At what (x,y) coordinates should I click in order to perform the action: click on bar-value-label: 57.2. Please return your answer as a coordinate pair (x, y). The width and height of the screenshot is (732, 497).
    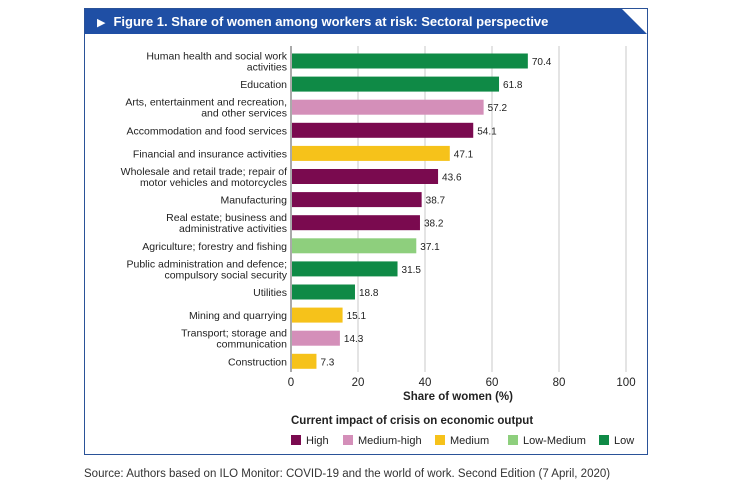
    Looking at the image, I should click on (498, 108).